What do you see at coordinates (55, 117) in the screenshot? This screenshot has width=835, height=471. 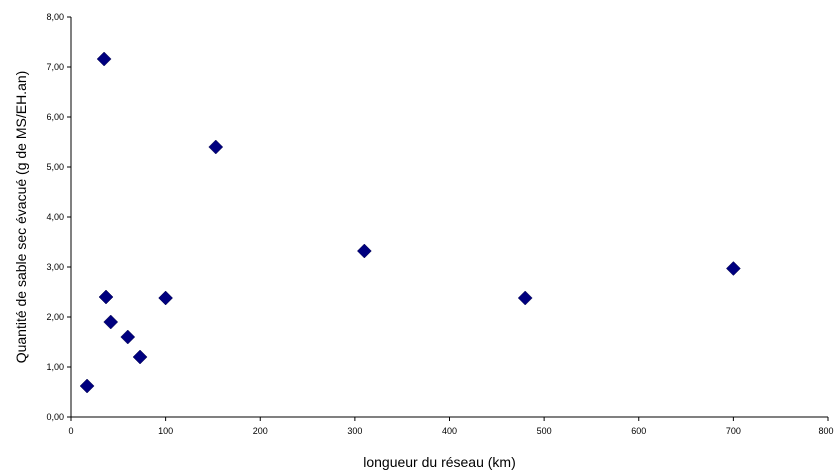 I see `y-tick-label: 6,00` at bounding box center [55, 117].